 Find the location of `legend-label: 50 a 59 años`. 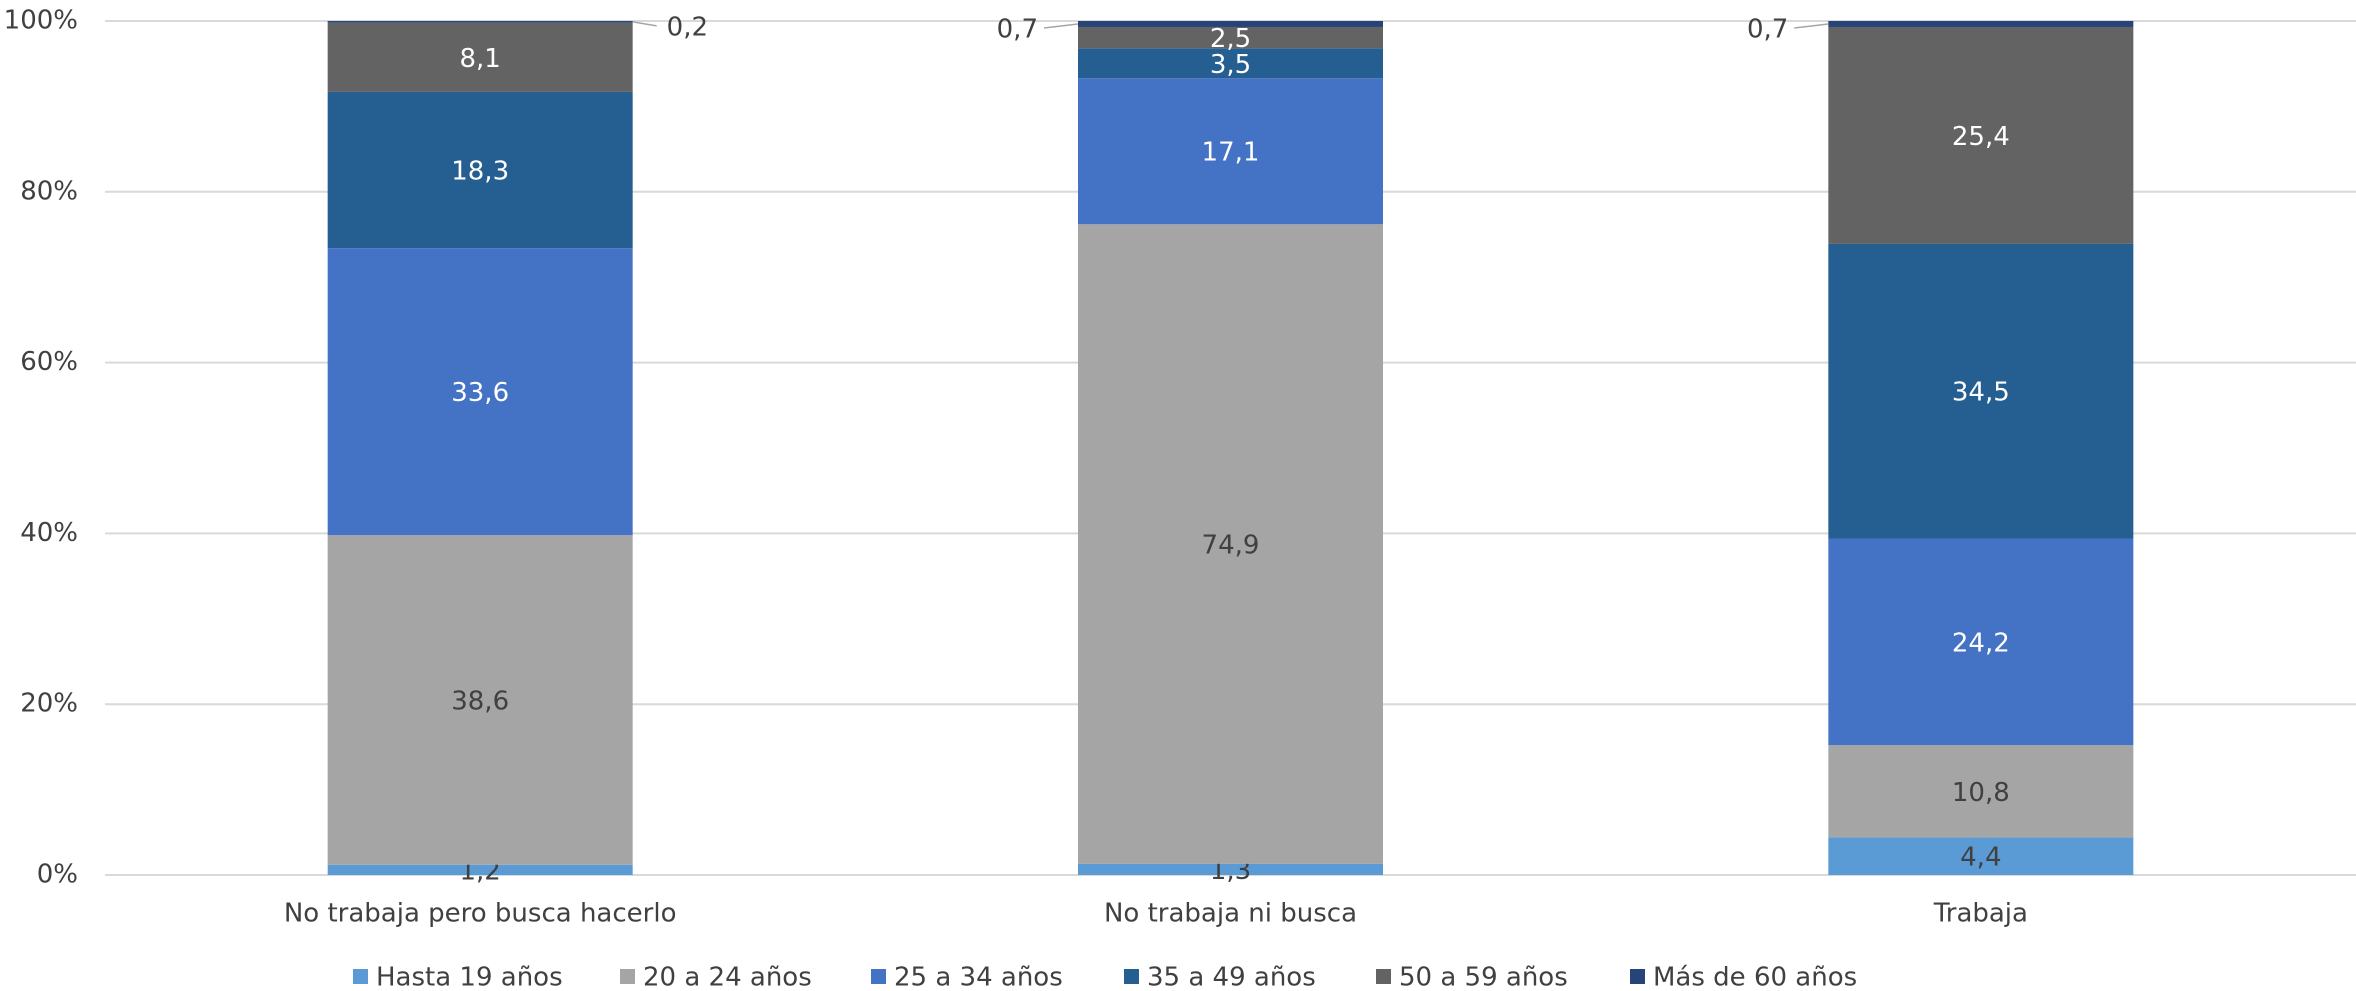

legend-label: 50 a 59 años is located at coordinates (1483, 977).